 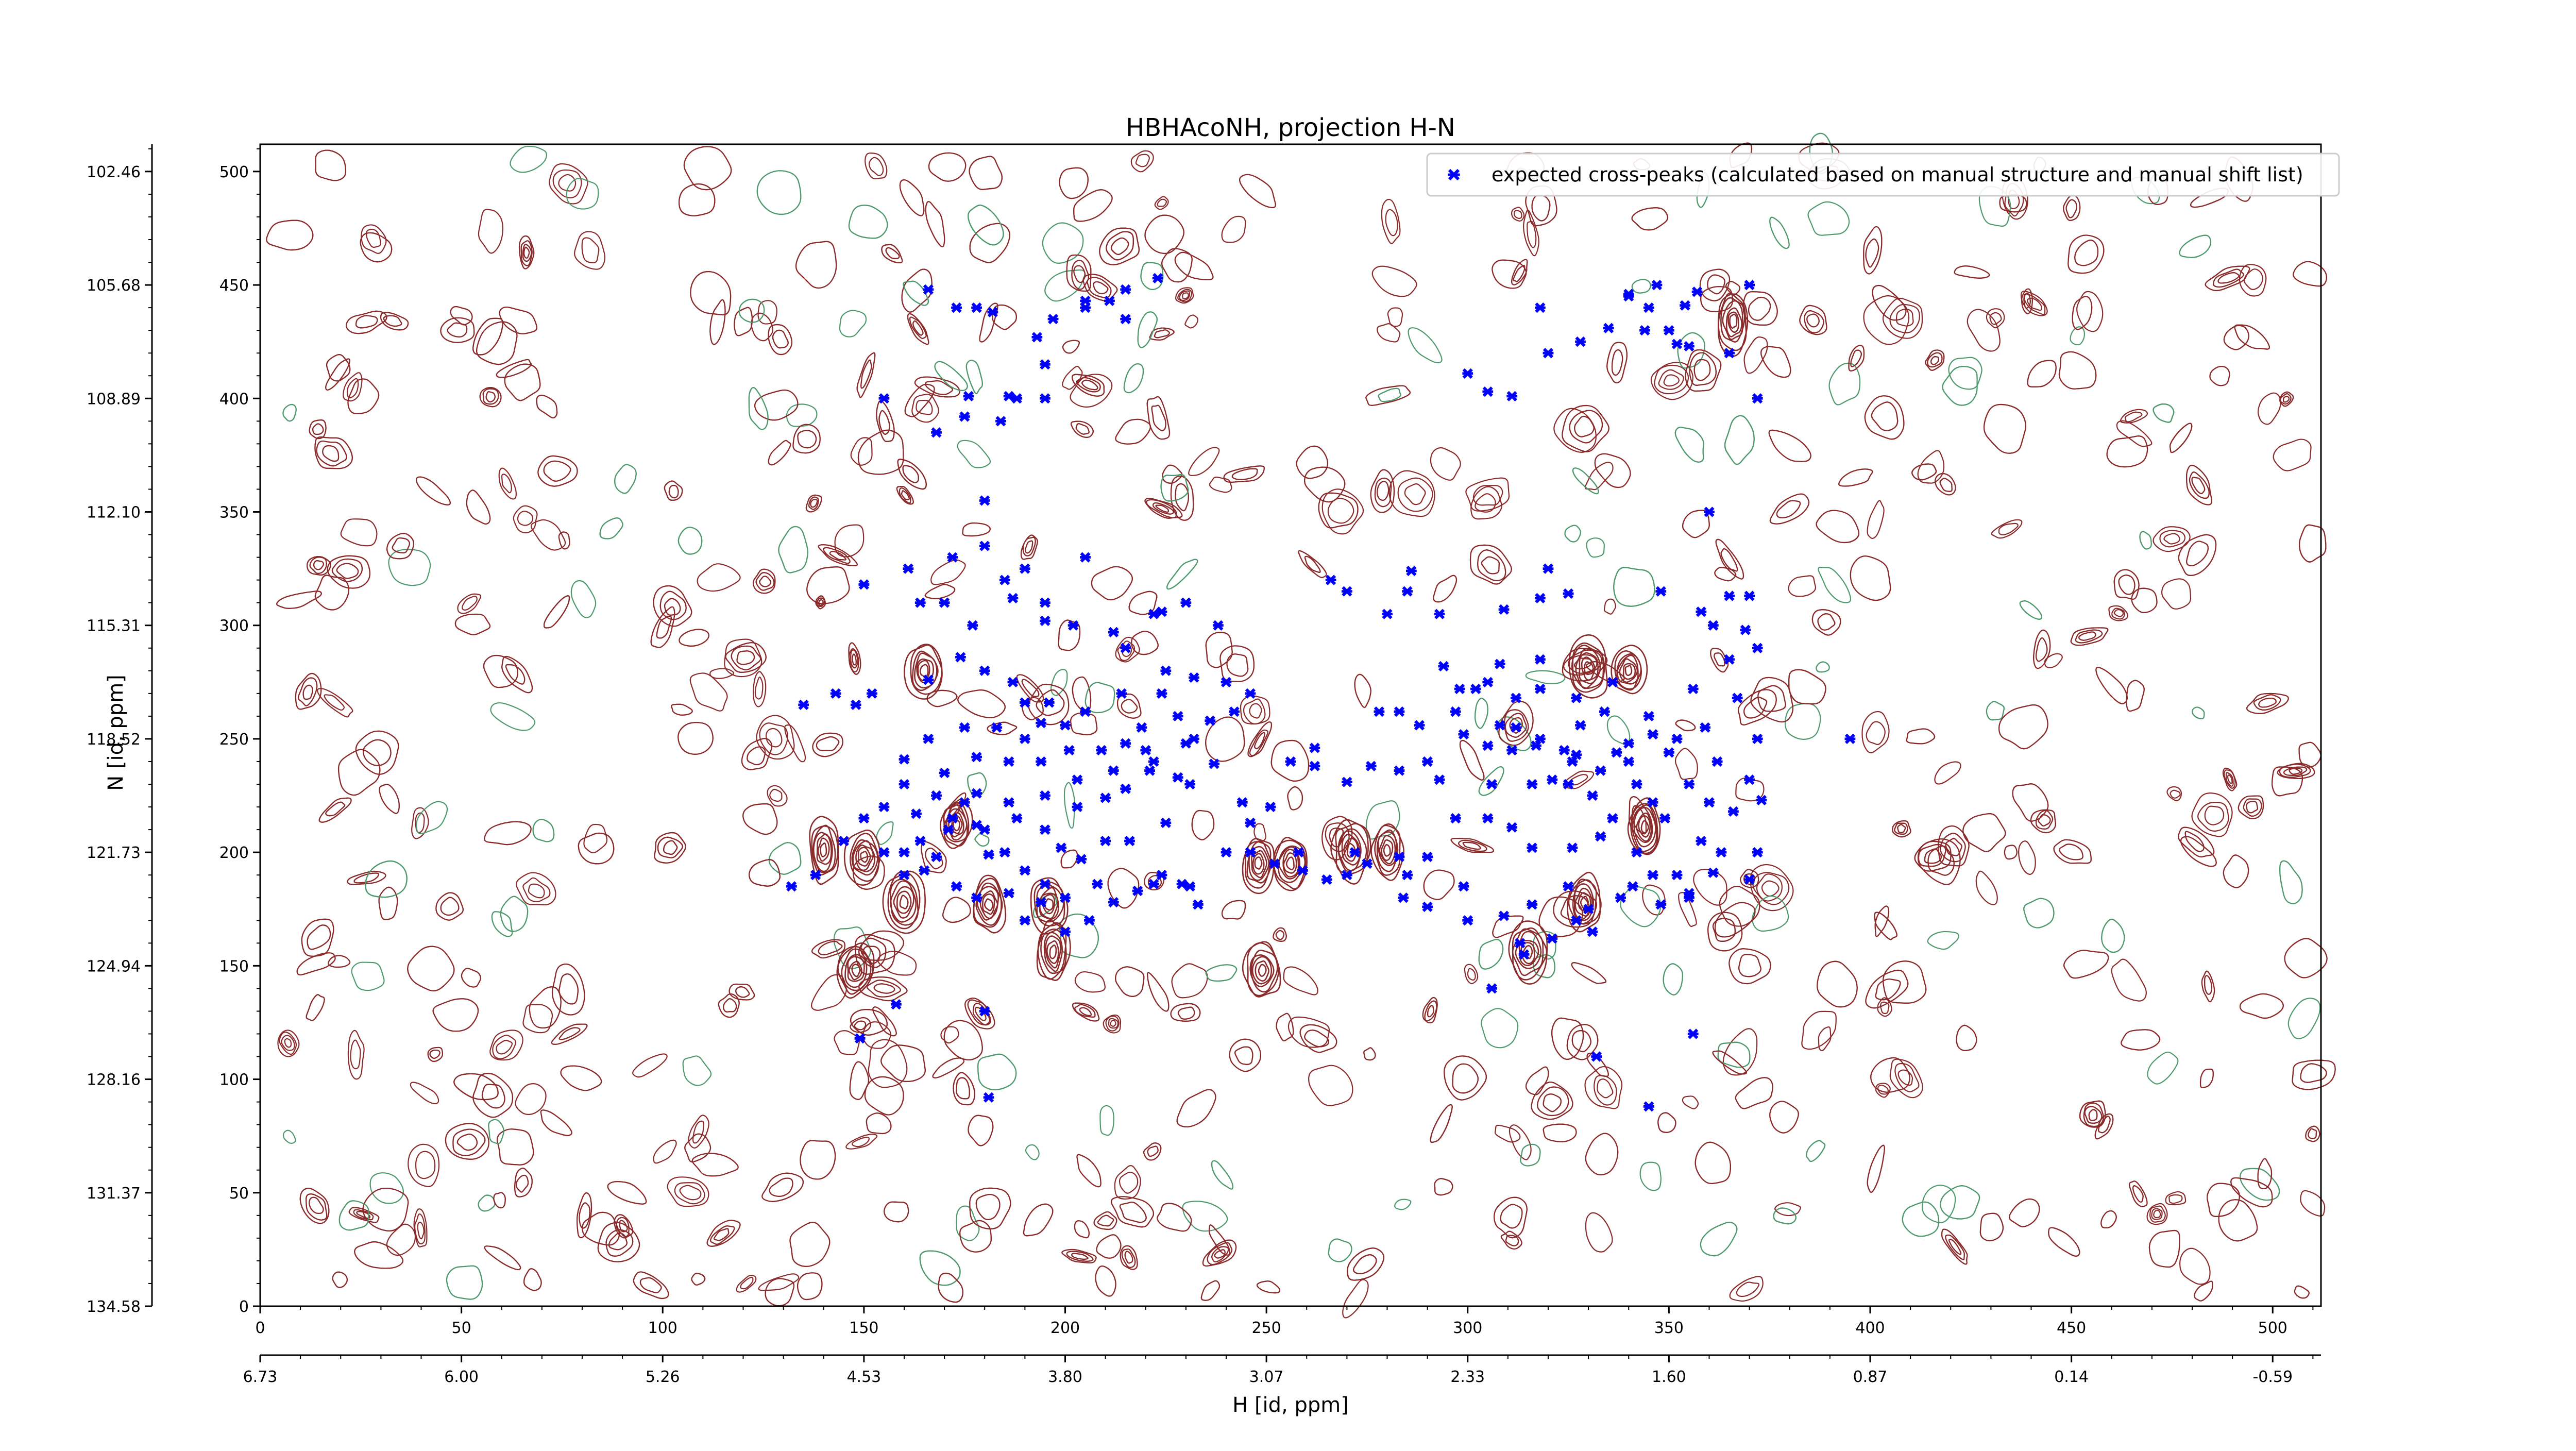 I want to click on ppm-x-tick-label: 1.60, so click(x=1669, y=1377).